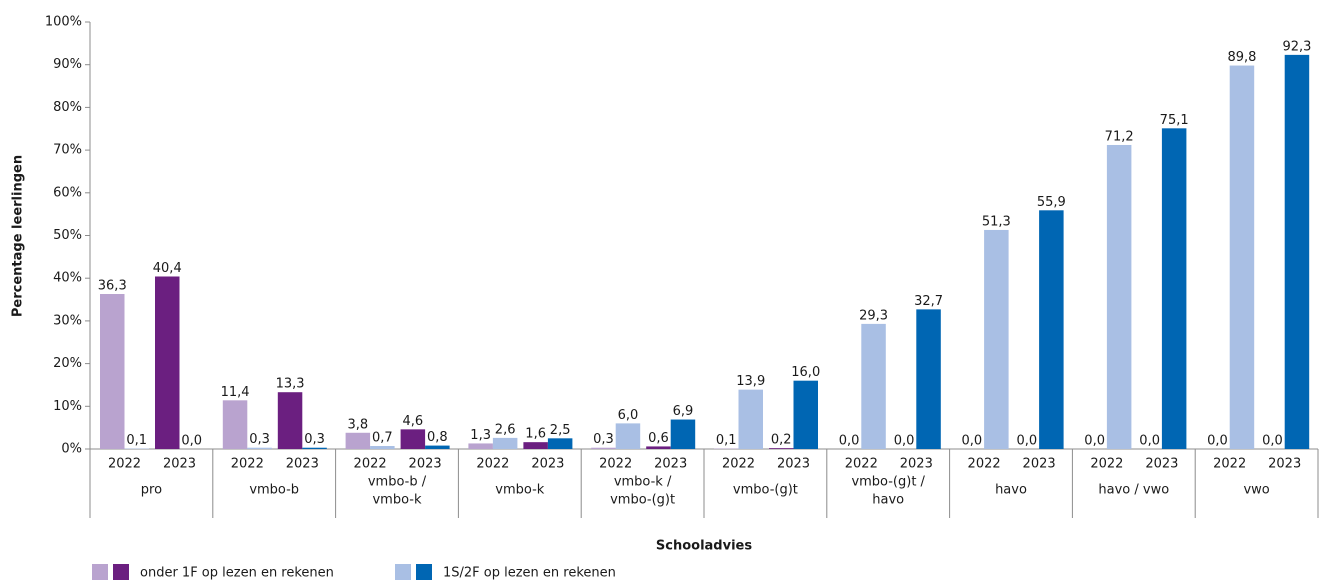  What do you see at coordinates (290, 384) in the screenshot?
I see `data-label: 13,3` at bounding box center [290, 384].